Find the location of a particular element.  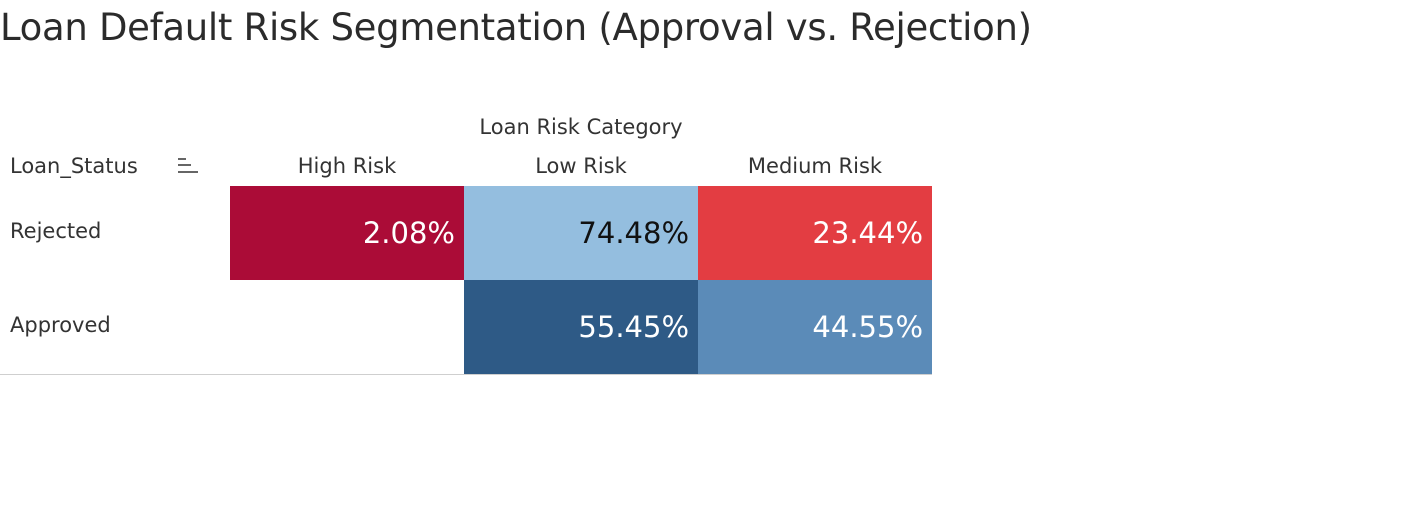

row-label: Rejected is located at coordinates (56, 231).